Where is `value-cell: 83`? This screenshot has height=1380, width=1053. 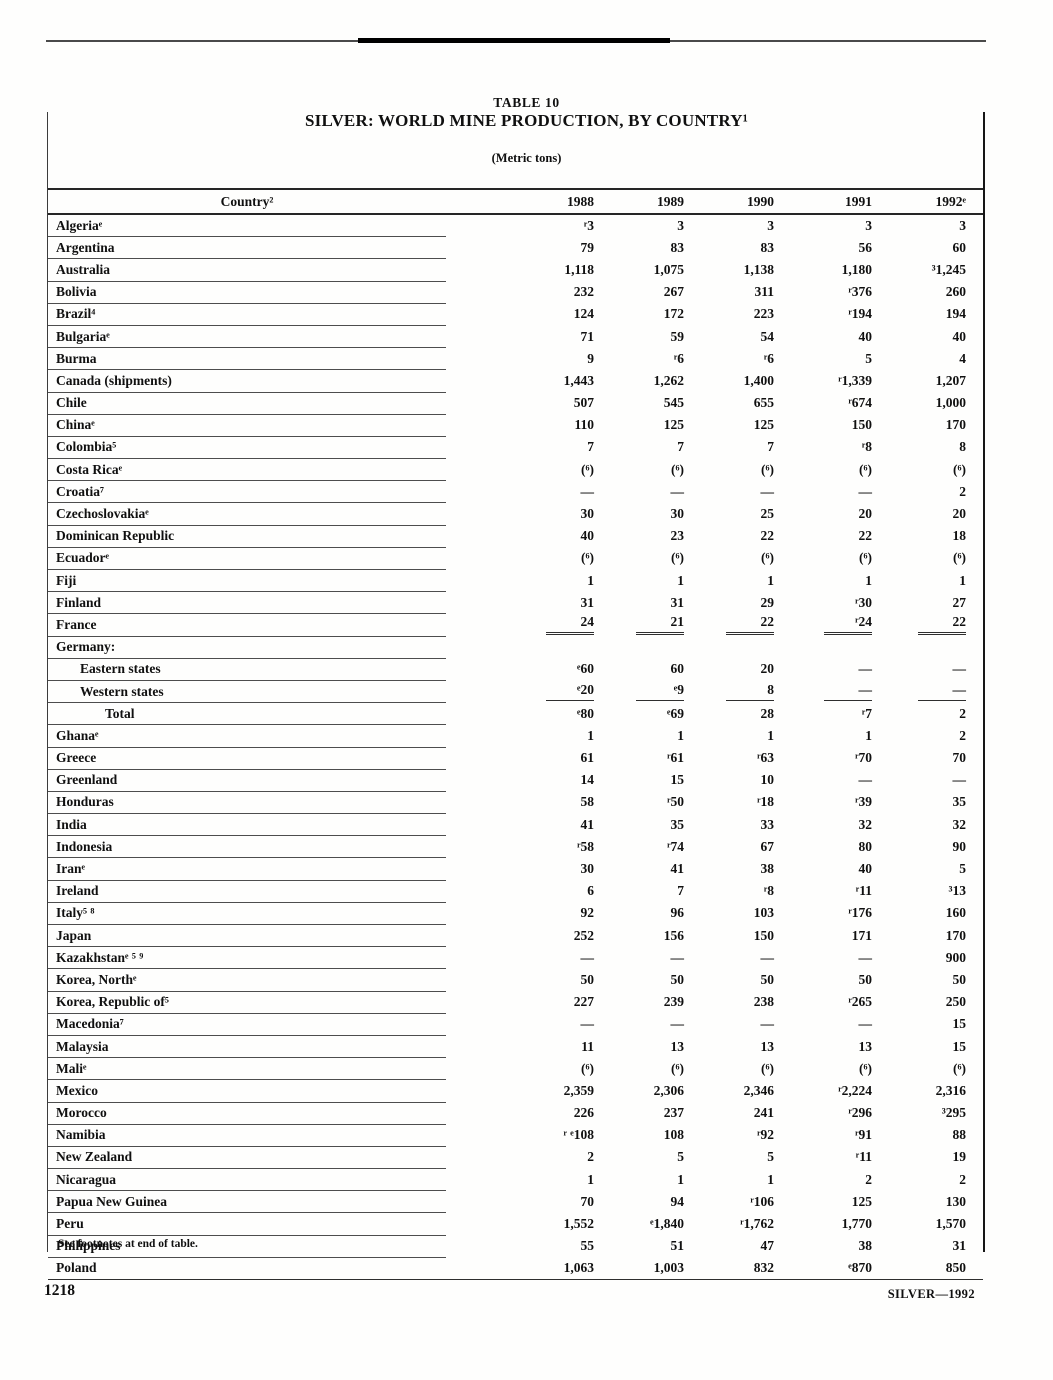 value-cell: 83 is located at coordinates (677, 247).